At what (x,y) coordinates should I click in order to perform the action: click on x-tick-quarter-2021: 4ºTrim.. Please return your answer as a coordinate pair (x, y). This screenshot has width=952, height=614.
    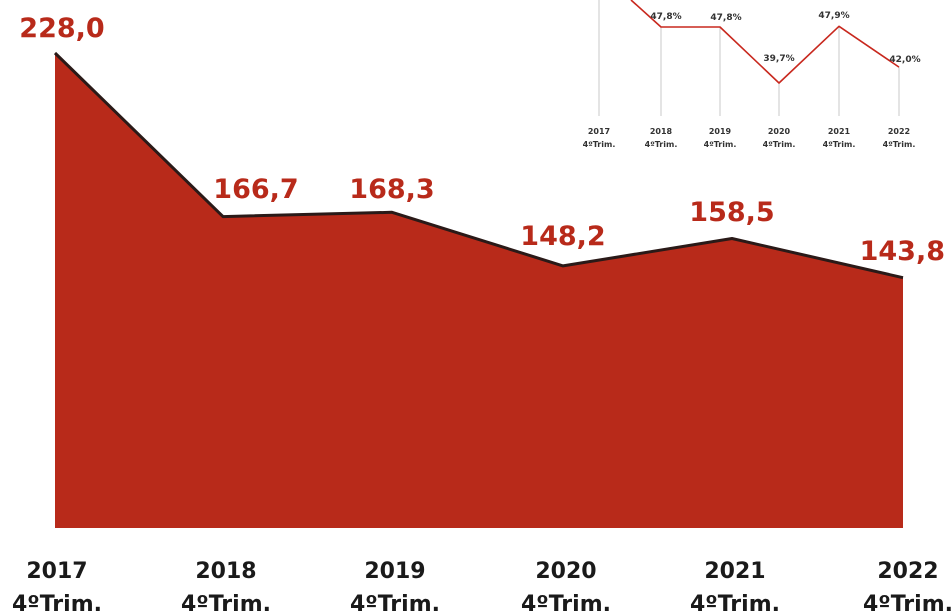
    Looking at the image, I should click on (735, 603).